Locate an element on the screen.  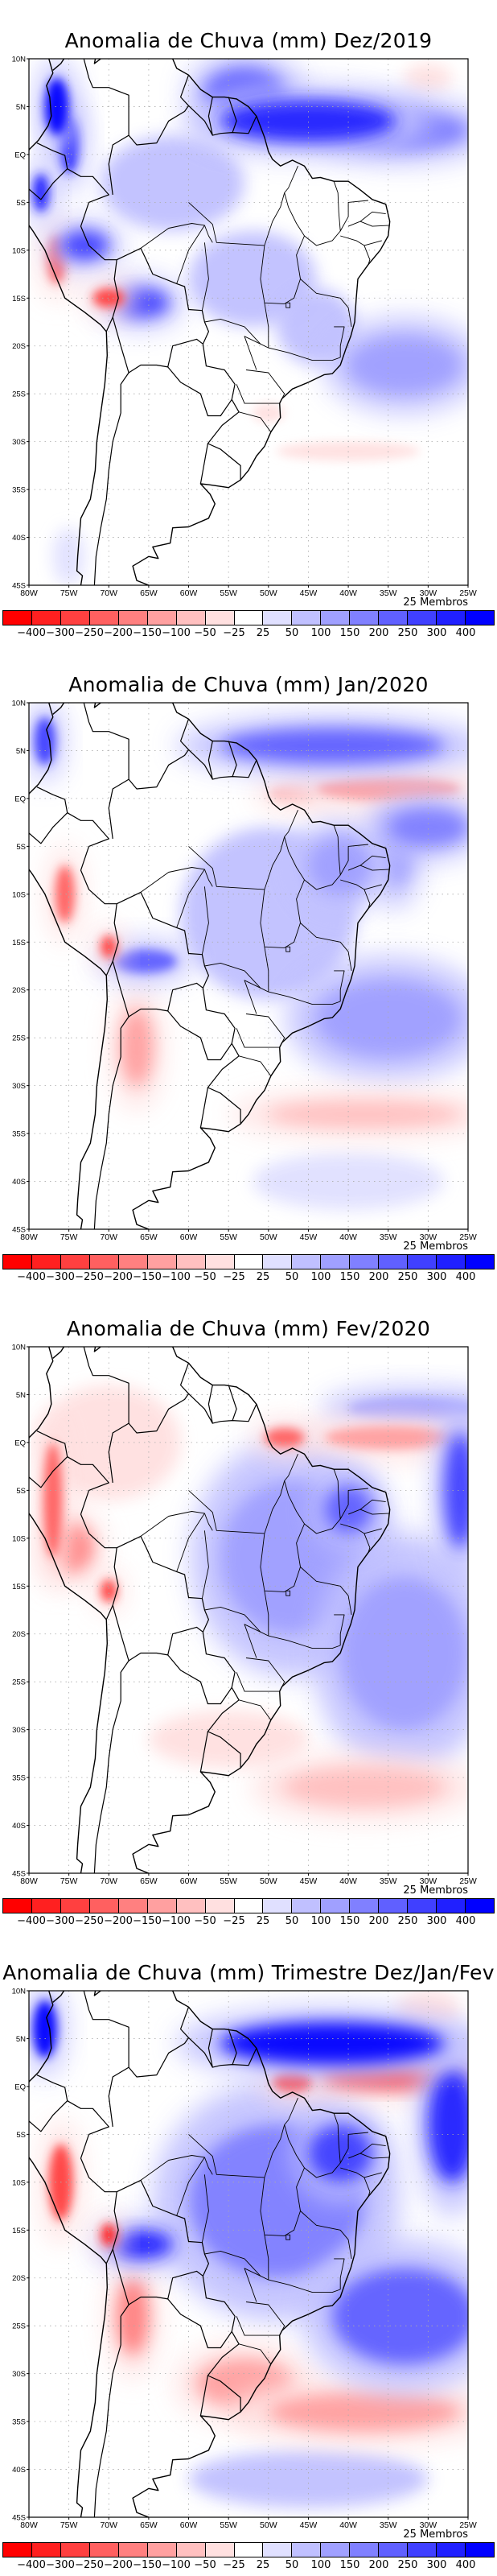
colorbar-label: 400 is located at coordinates (465, 1277).